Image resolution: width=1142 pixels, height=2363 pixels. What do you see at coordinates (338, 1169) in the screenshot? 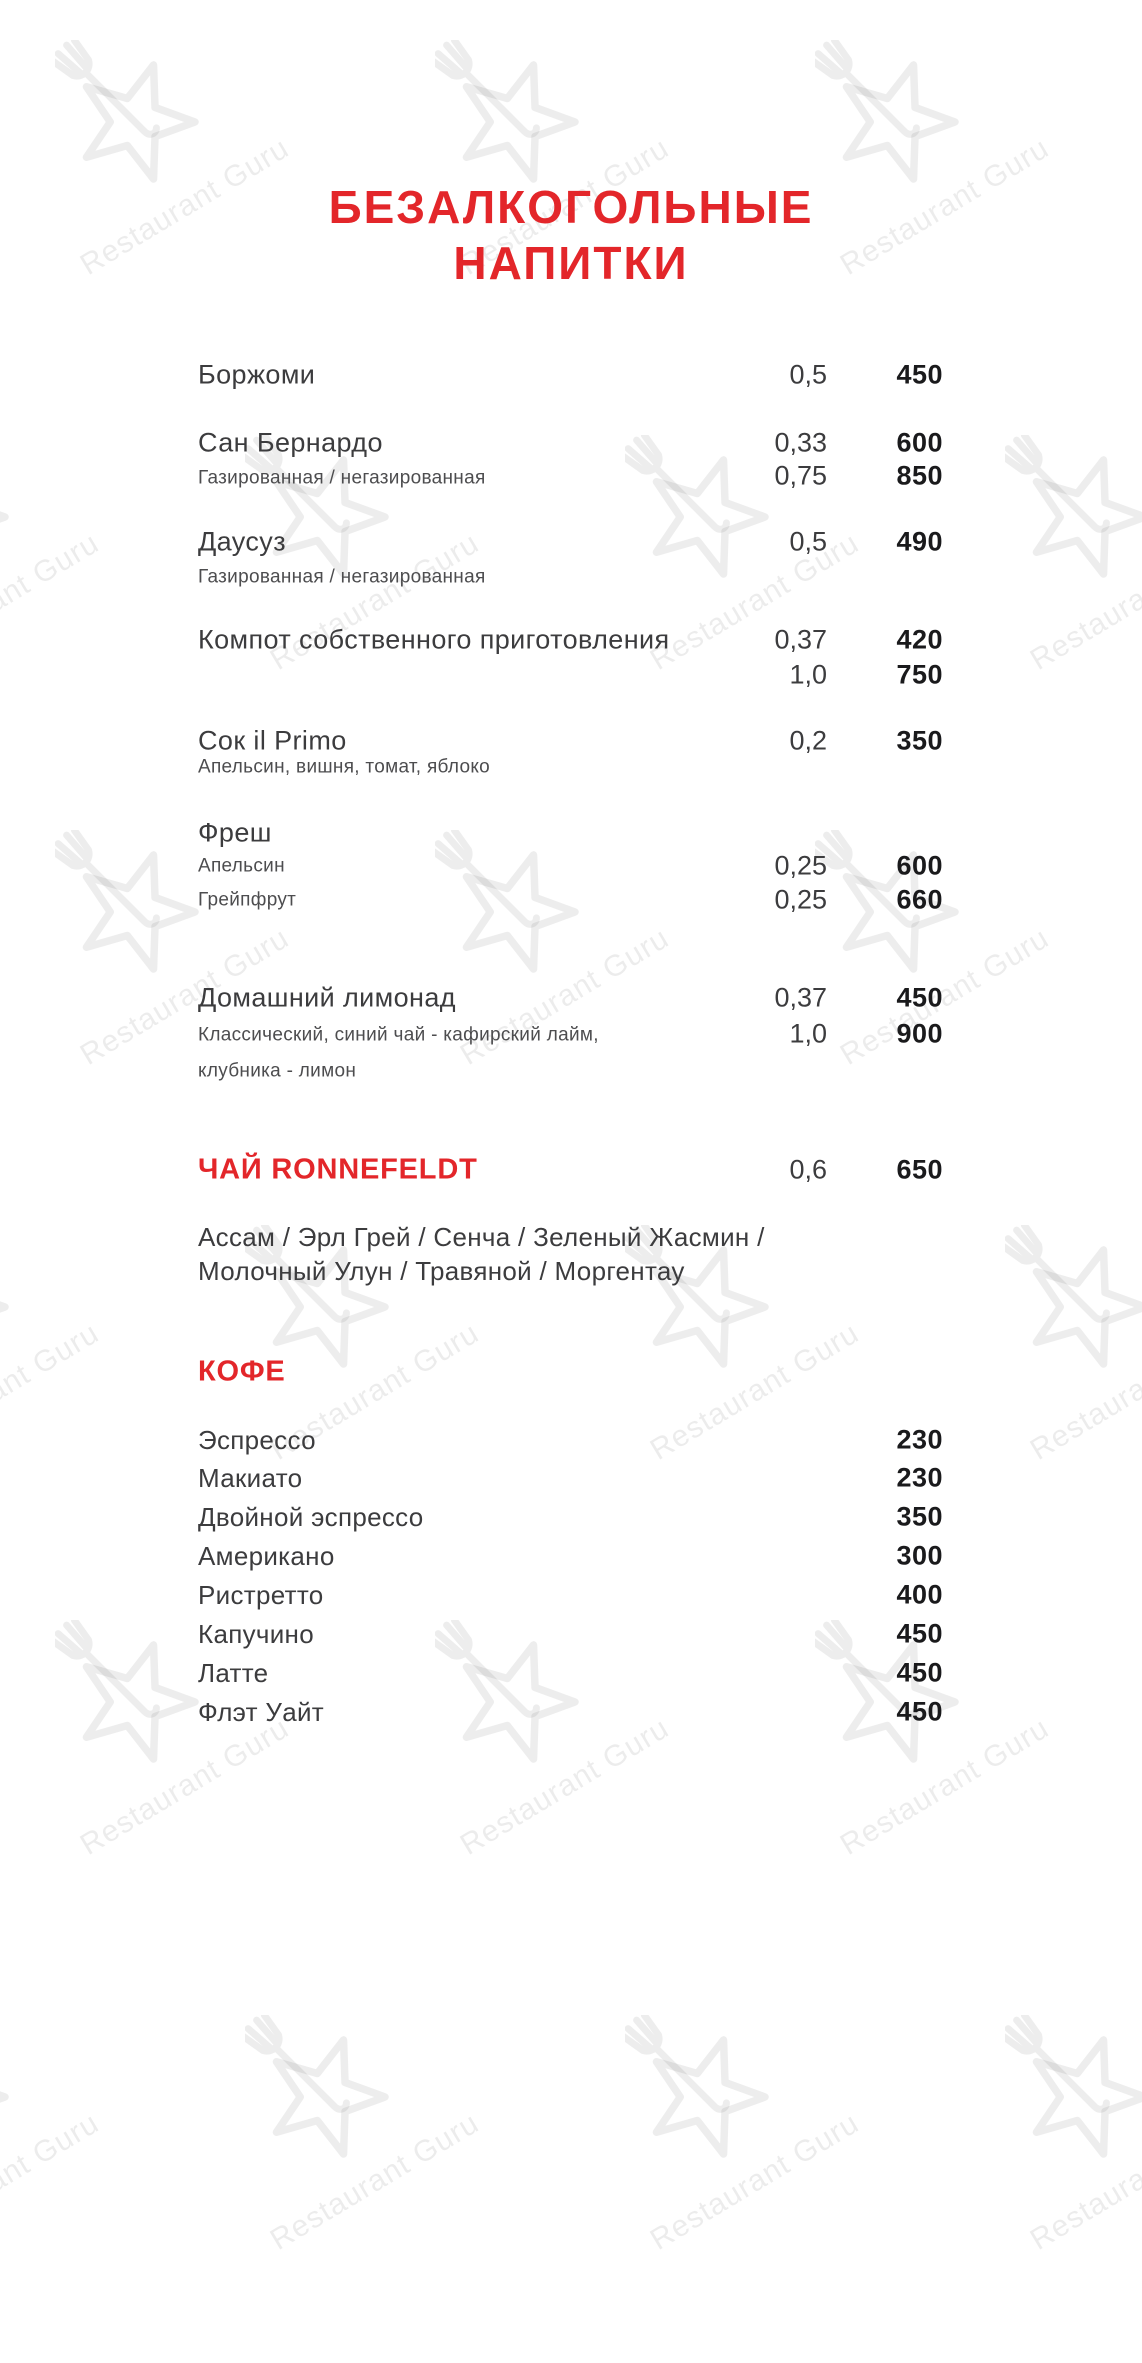
I see `section-header-tea: ЧАЙ RONNEFELDT` at bounding box center [338, 1169].